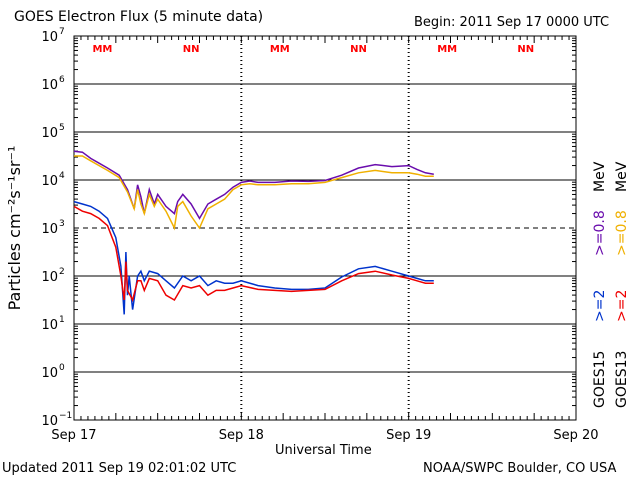  Describe the element at coordinates (62, 320) in the screenshot. I see `y-tick-exponent: 1` at that location.